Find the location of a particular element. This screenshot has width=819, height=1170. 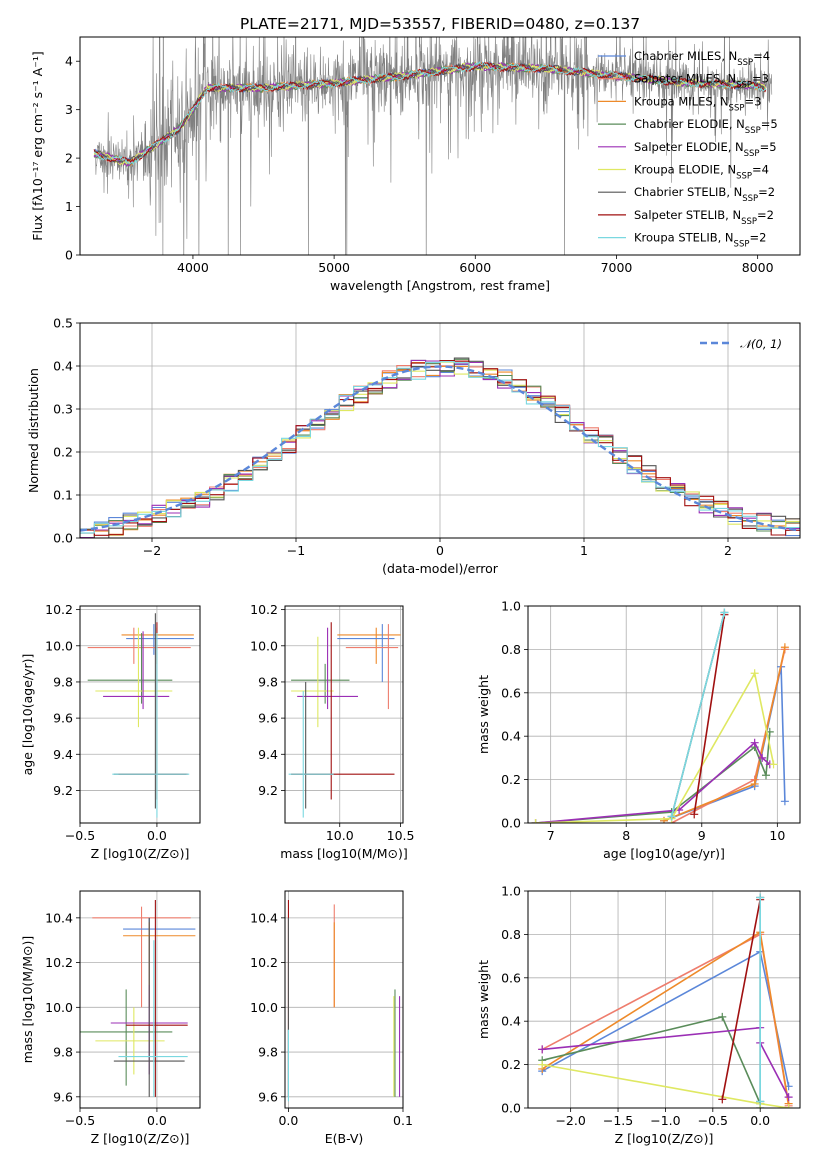

x-tick-label: 4000 is located at coordinates (193, 267).